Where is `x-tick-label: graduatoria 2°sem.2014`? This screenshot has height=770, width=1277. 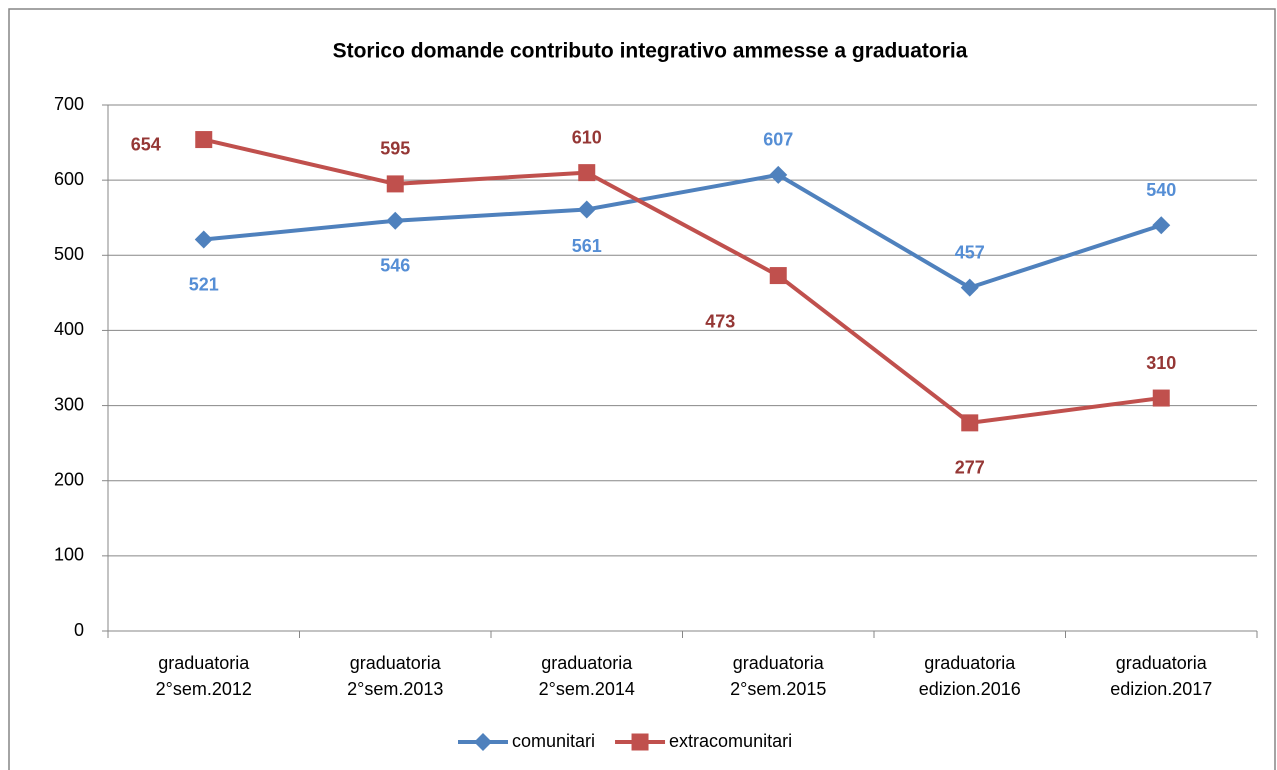 x-tick-label: graduatoria 2°sem.2014 is located at coordinates (587, 676).